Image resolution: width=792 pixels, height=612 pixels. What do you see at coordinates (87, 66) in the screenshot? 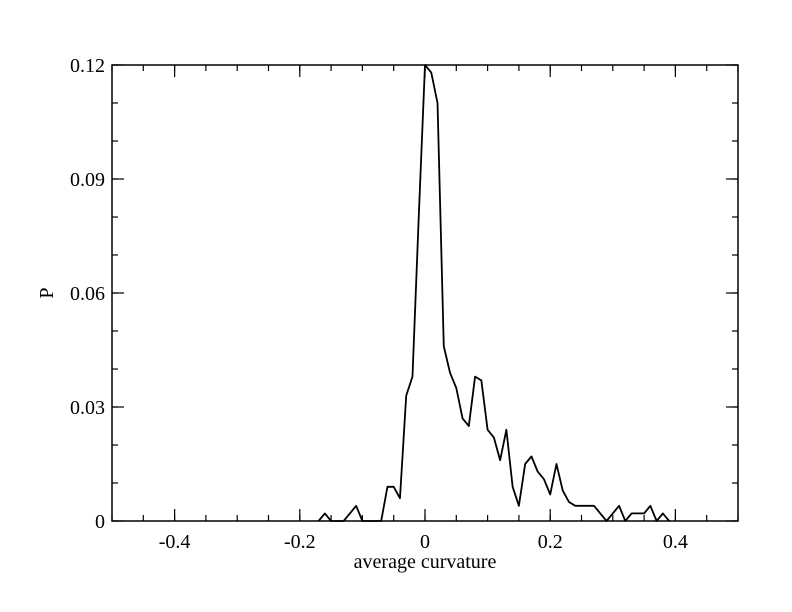
I see `y-tick-label: 0.12` at bounding box center [87, 66].